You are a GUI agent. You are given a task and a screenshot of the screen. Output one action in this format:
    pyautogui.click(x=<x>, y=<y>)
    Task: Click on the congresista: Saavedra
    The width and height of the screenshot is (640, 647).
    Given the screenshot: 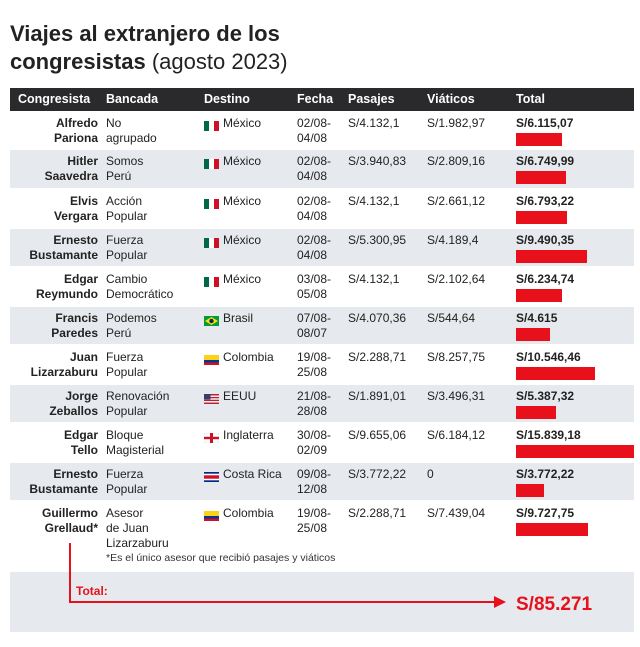 What is the action you would take?
    pyautogui.click(x=71, y=176)
    